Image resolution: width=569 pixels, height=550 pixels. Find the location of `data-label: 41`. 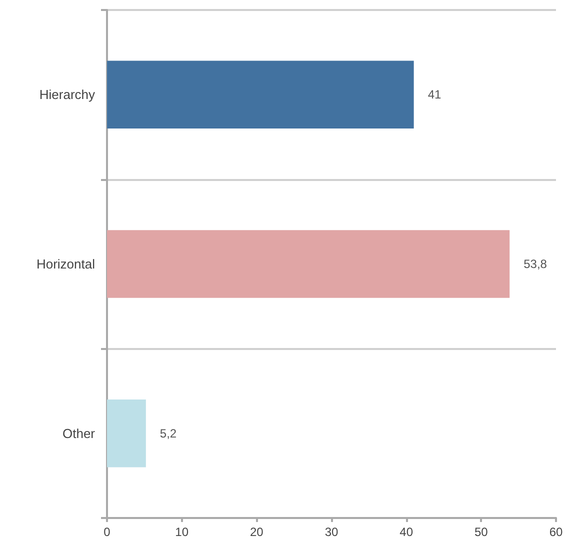

data-label: 41 is located at coordinates (435, 95).